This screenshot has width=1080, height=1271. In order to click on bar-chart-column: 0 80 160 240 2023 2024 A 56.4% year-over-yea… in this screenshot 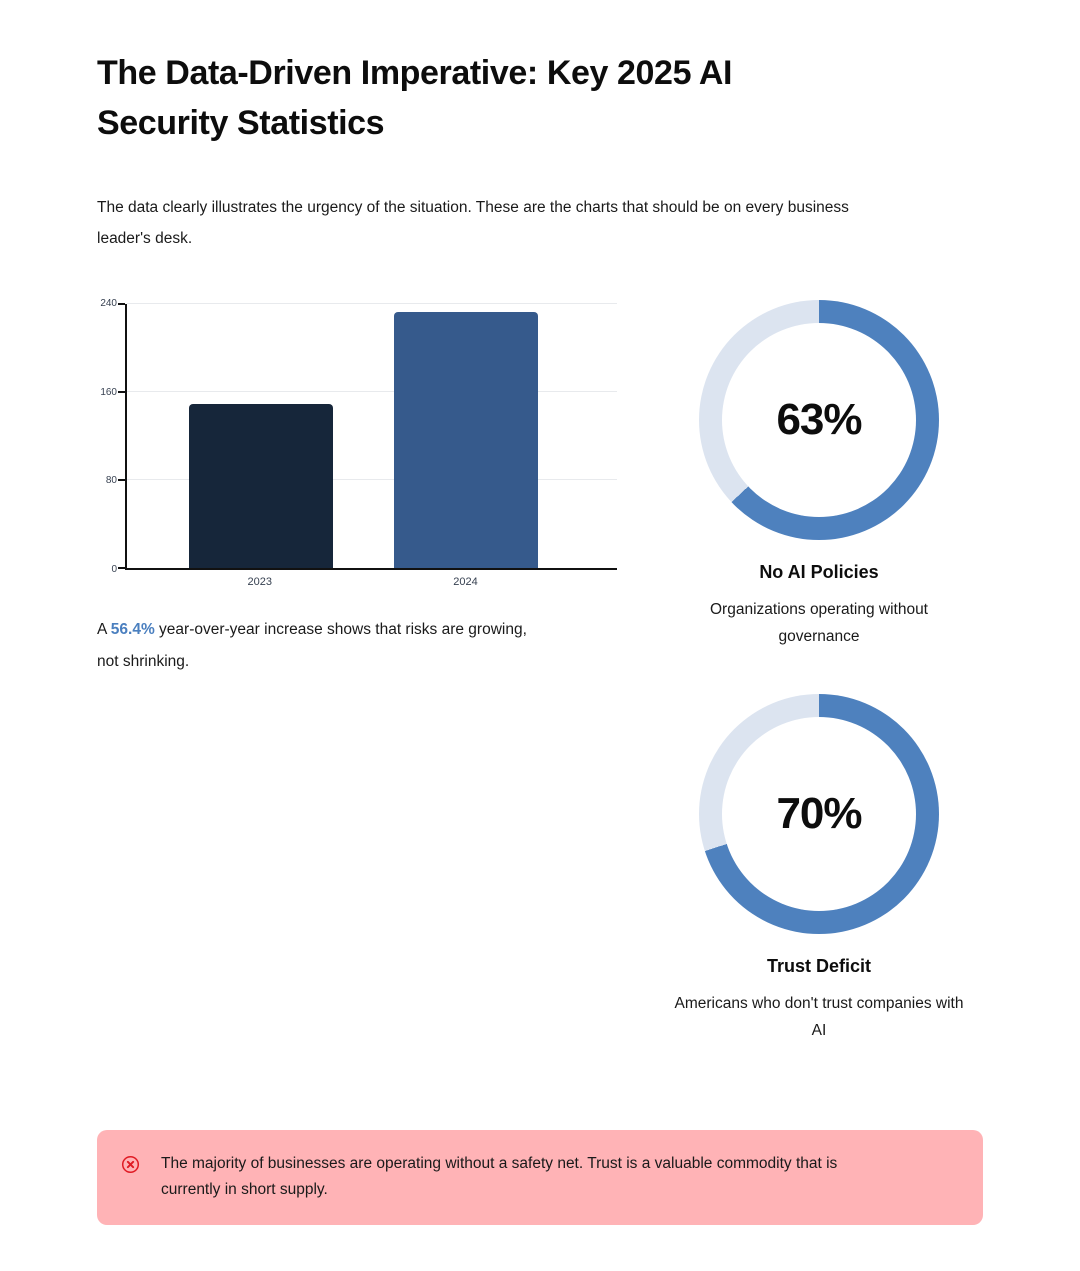, I will do `click(357, 488)`.